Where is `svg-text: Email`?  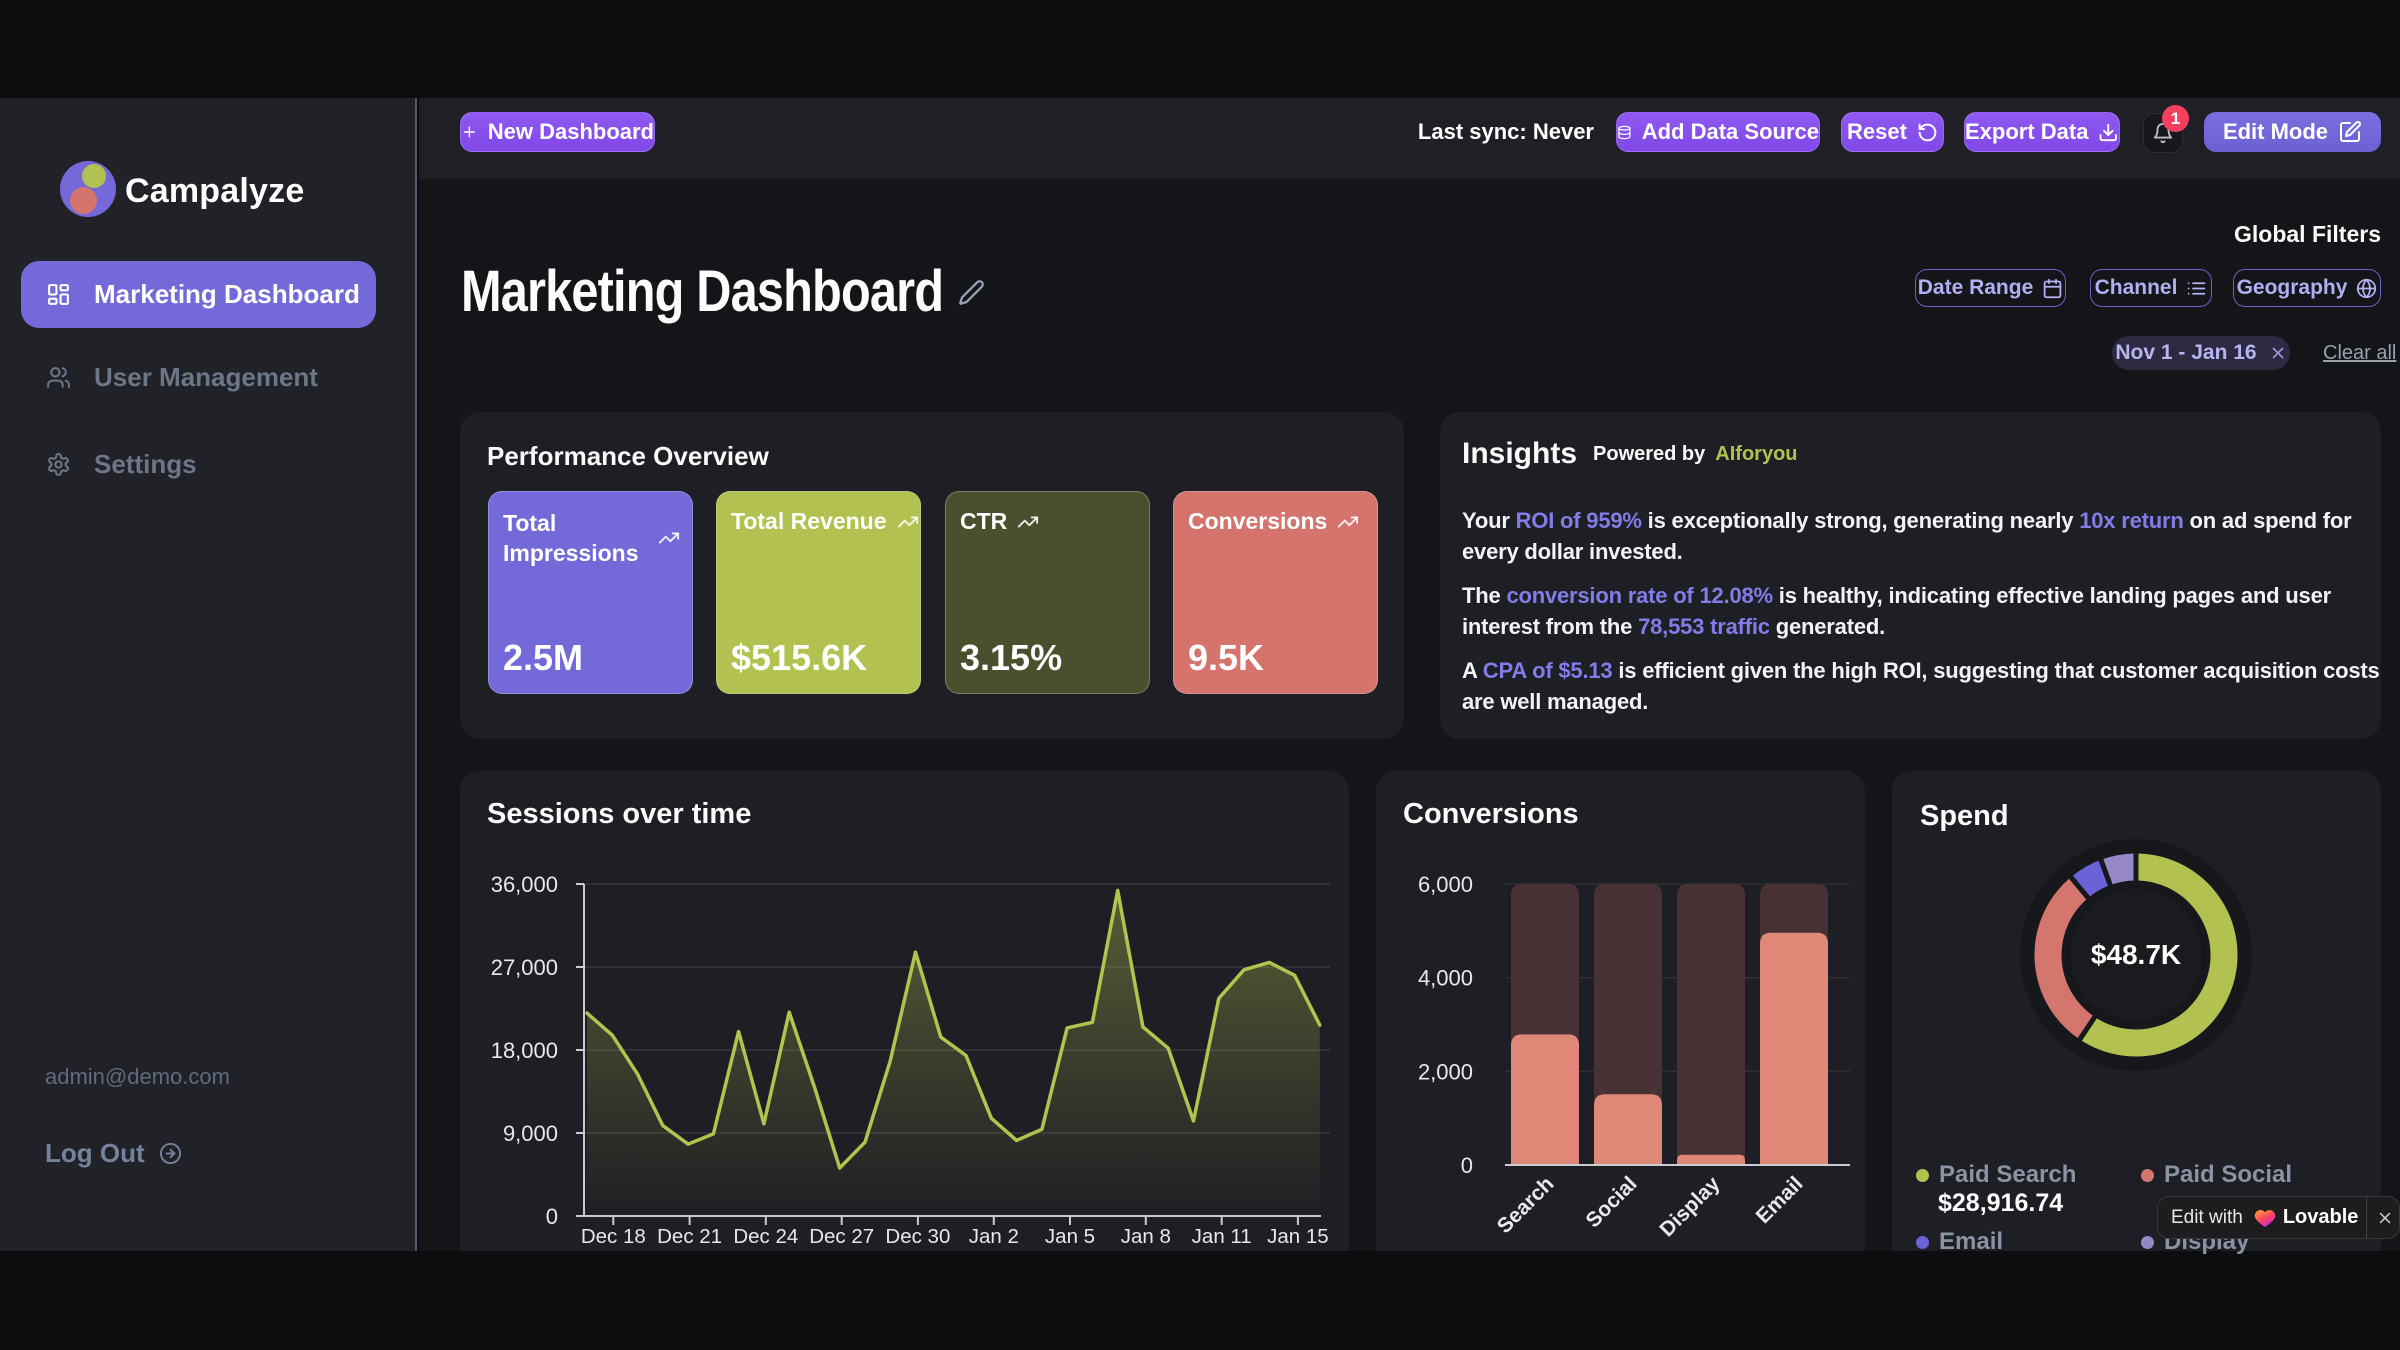 svg-text: Email is located at coordinates (1780, 1200).